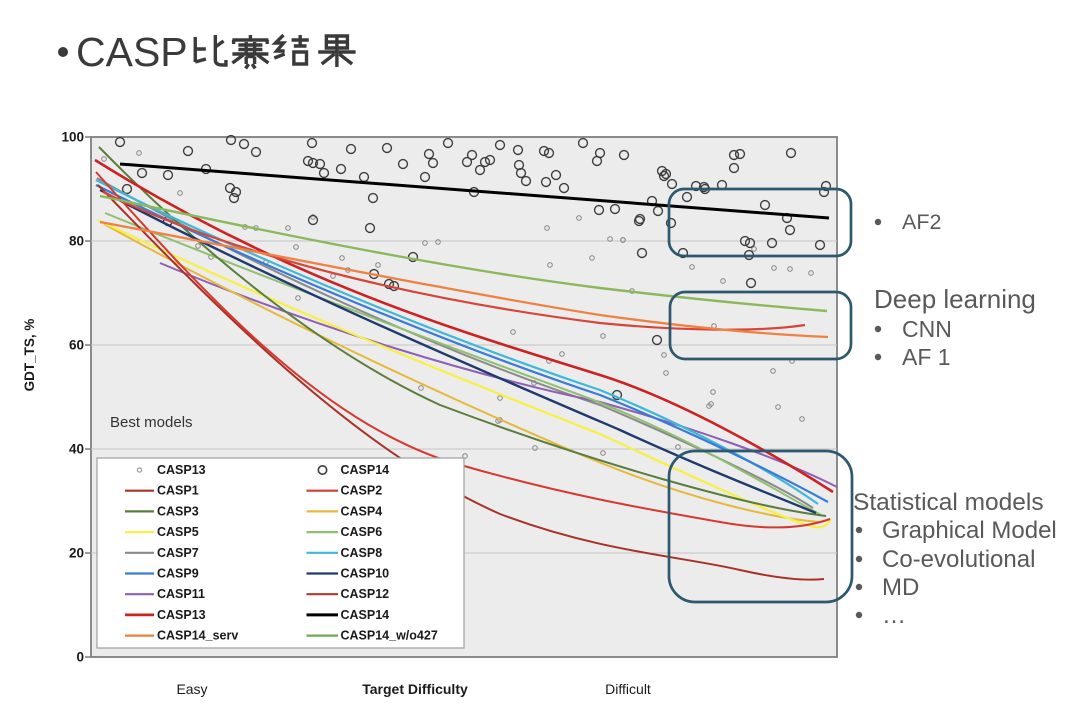 Image resolution: width=1080 pixels, height=726 pixels. What do you see at coordinates (76, 449) in the screenshot?
I see `svg-text: 40` at bounding box center [76, 449].